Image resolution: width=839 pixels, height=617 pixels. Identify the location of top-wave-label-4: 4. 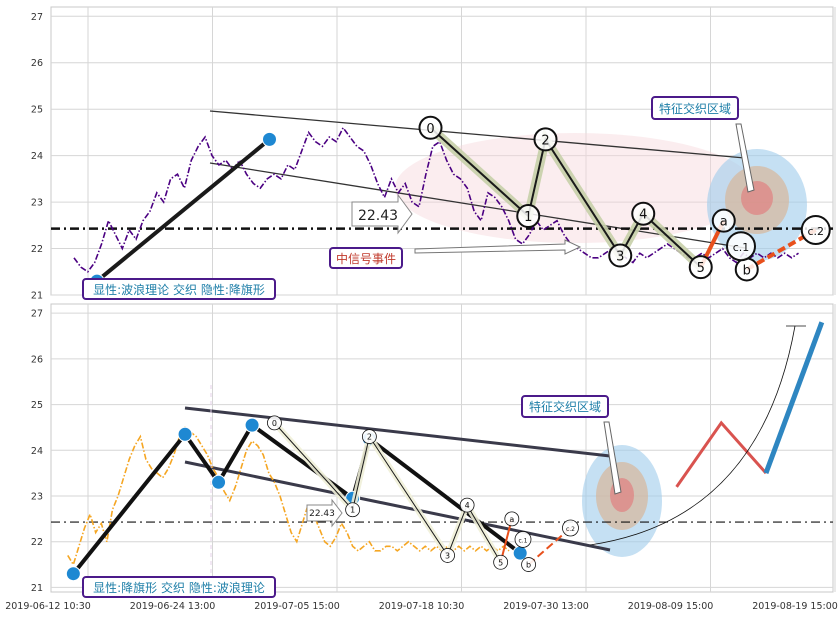
(643, 215).